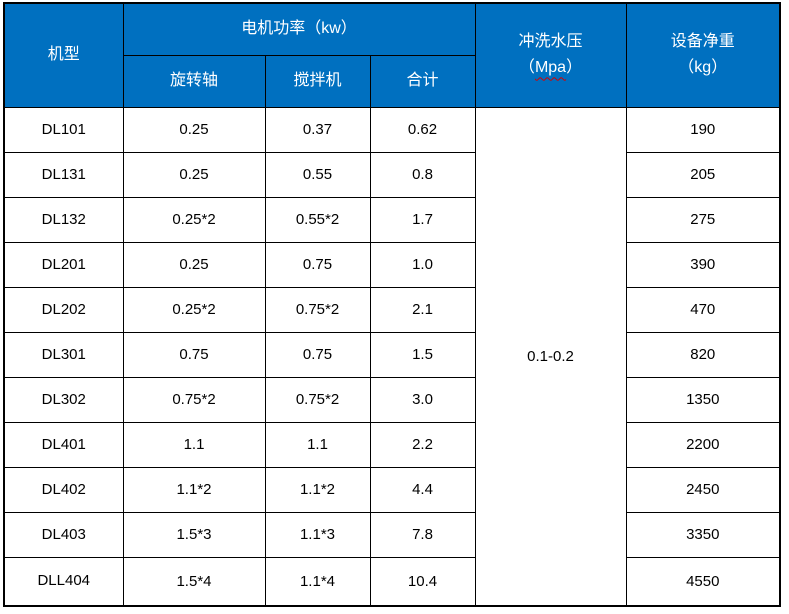 This screenshot has width=789, height=614. What do you see at coordinates (422, 129) in the screenshot?
I see `total-power-cell: 0.62` at bounding box center [422, 129].